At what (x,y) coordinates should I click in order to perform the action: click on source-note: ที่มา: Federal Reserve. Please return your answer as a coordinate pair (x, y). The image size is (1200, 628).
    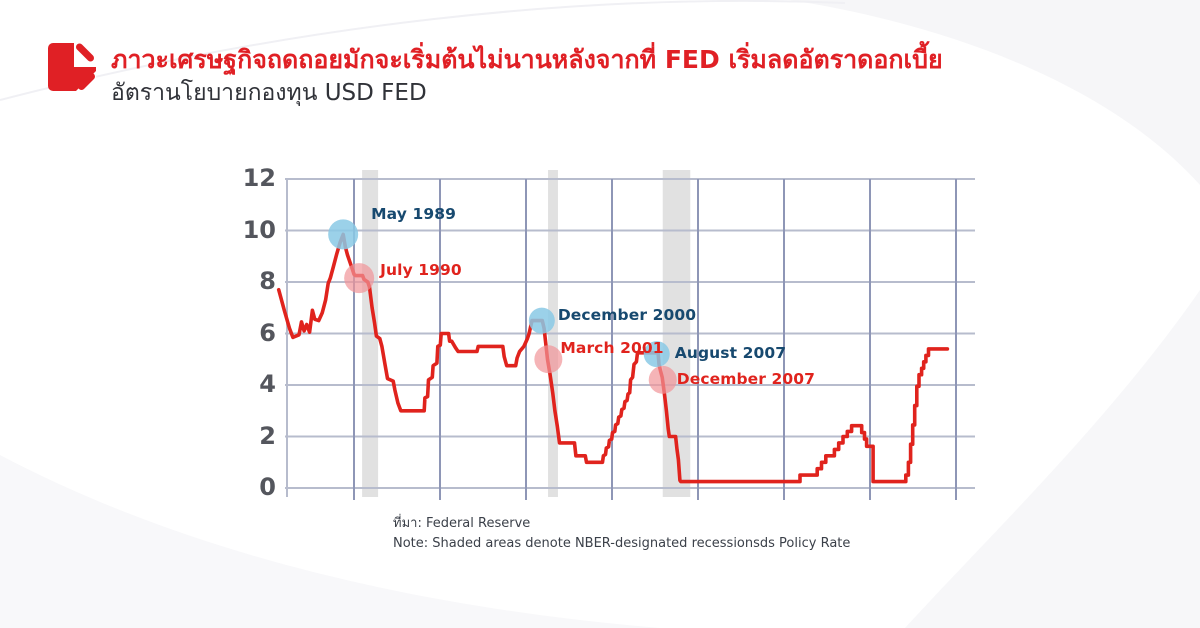
    Looking at the image, I should click on (462, 523).